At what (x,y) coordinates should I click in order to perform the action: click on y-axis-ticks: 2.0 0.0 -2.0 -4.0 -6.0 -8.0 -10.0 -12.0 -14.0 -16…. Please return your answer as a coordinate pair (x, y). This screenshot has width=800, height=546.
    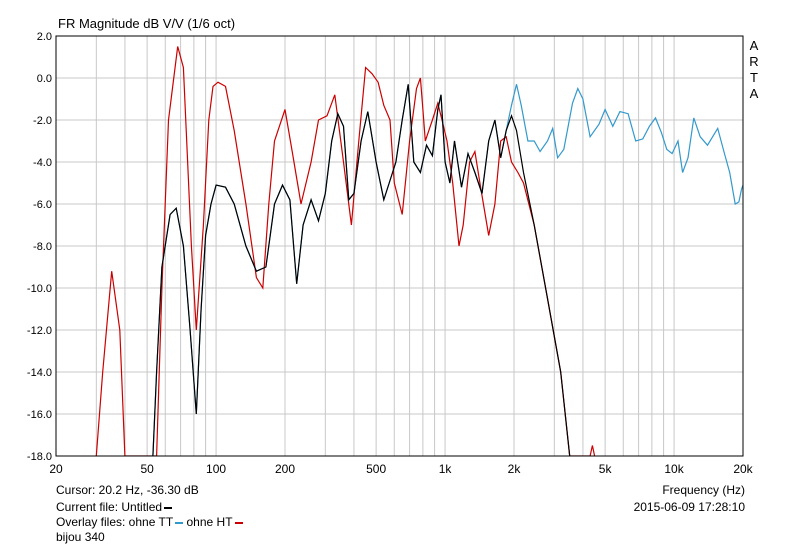
    Looking at the image, I should click on (39, 247).